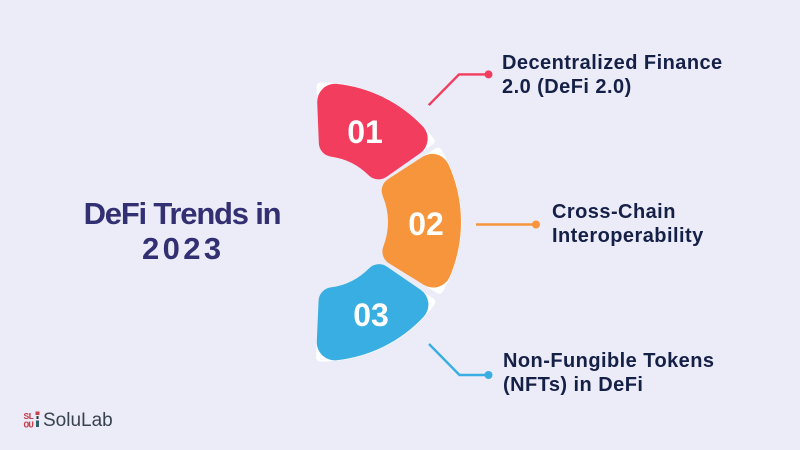 The image size is (800, 450). I want to click on svg-text: SL, so click(29, 416).